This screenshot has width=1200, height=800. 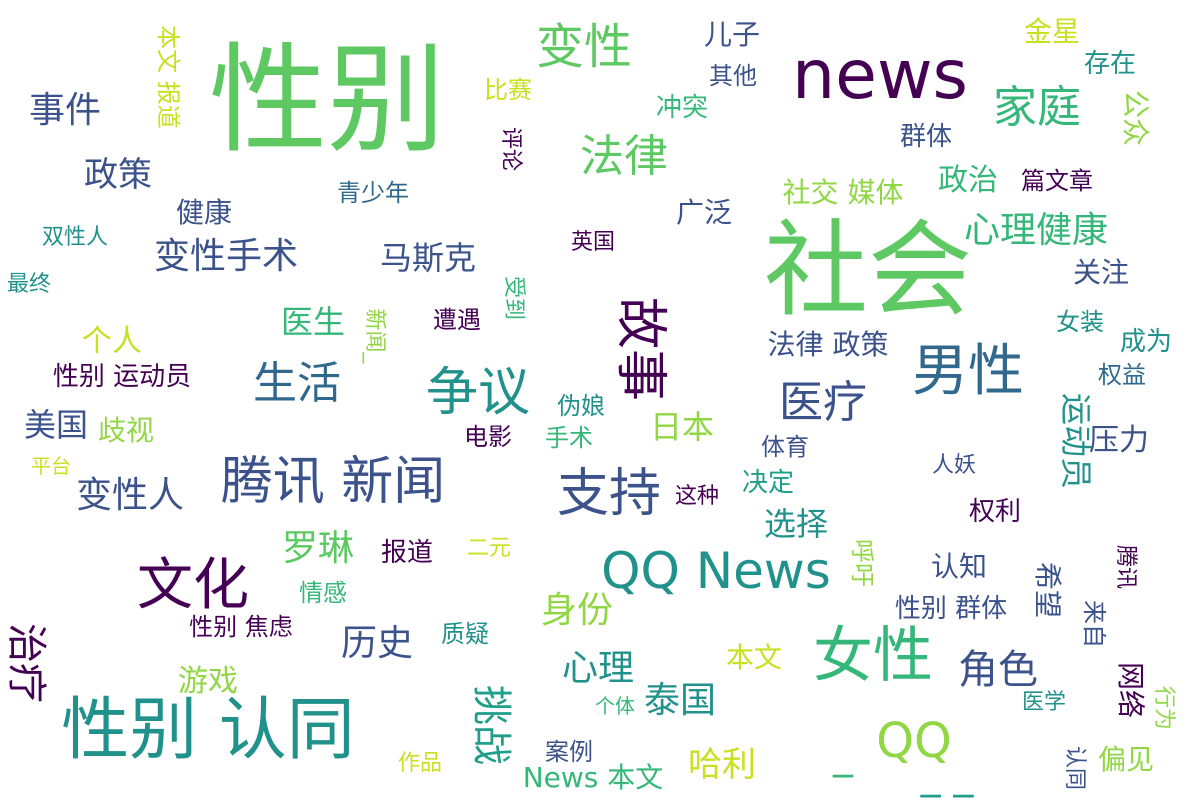 What do you see at coordinates (697, 496) in the screenshot?
I see `word-zhezhong: 这种` at bounding box center [697, 496].